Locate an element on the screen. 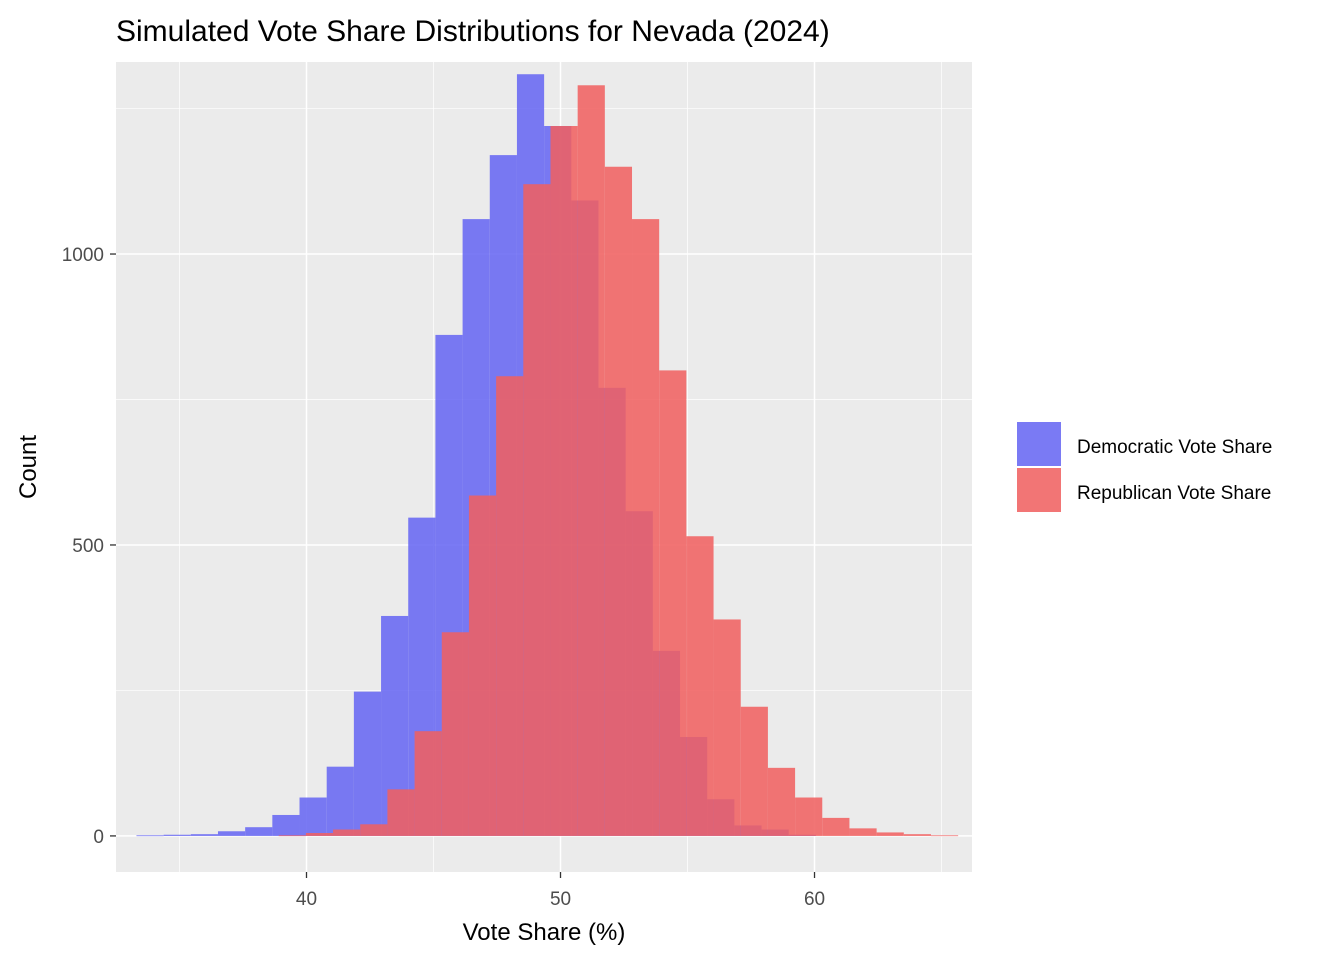 Image resolution: width=1344 pixels, height=960 pixels. legend-label-democratic: Democratic Vote Share is located at coordinates (1174, 447).